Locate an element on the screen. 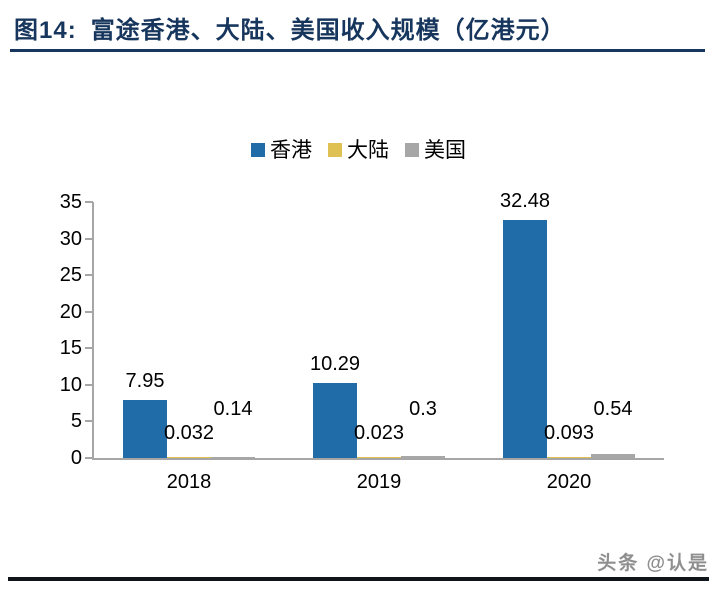 The image size is (717, 590). watermark: 头条 @认是 is located at coordinates (653, 563).